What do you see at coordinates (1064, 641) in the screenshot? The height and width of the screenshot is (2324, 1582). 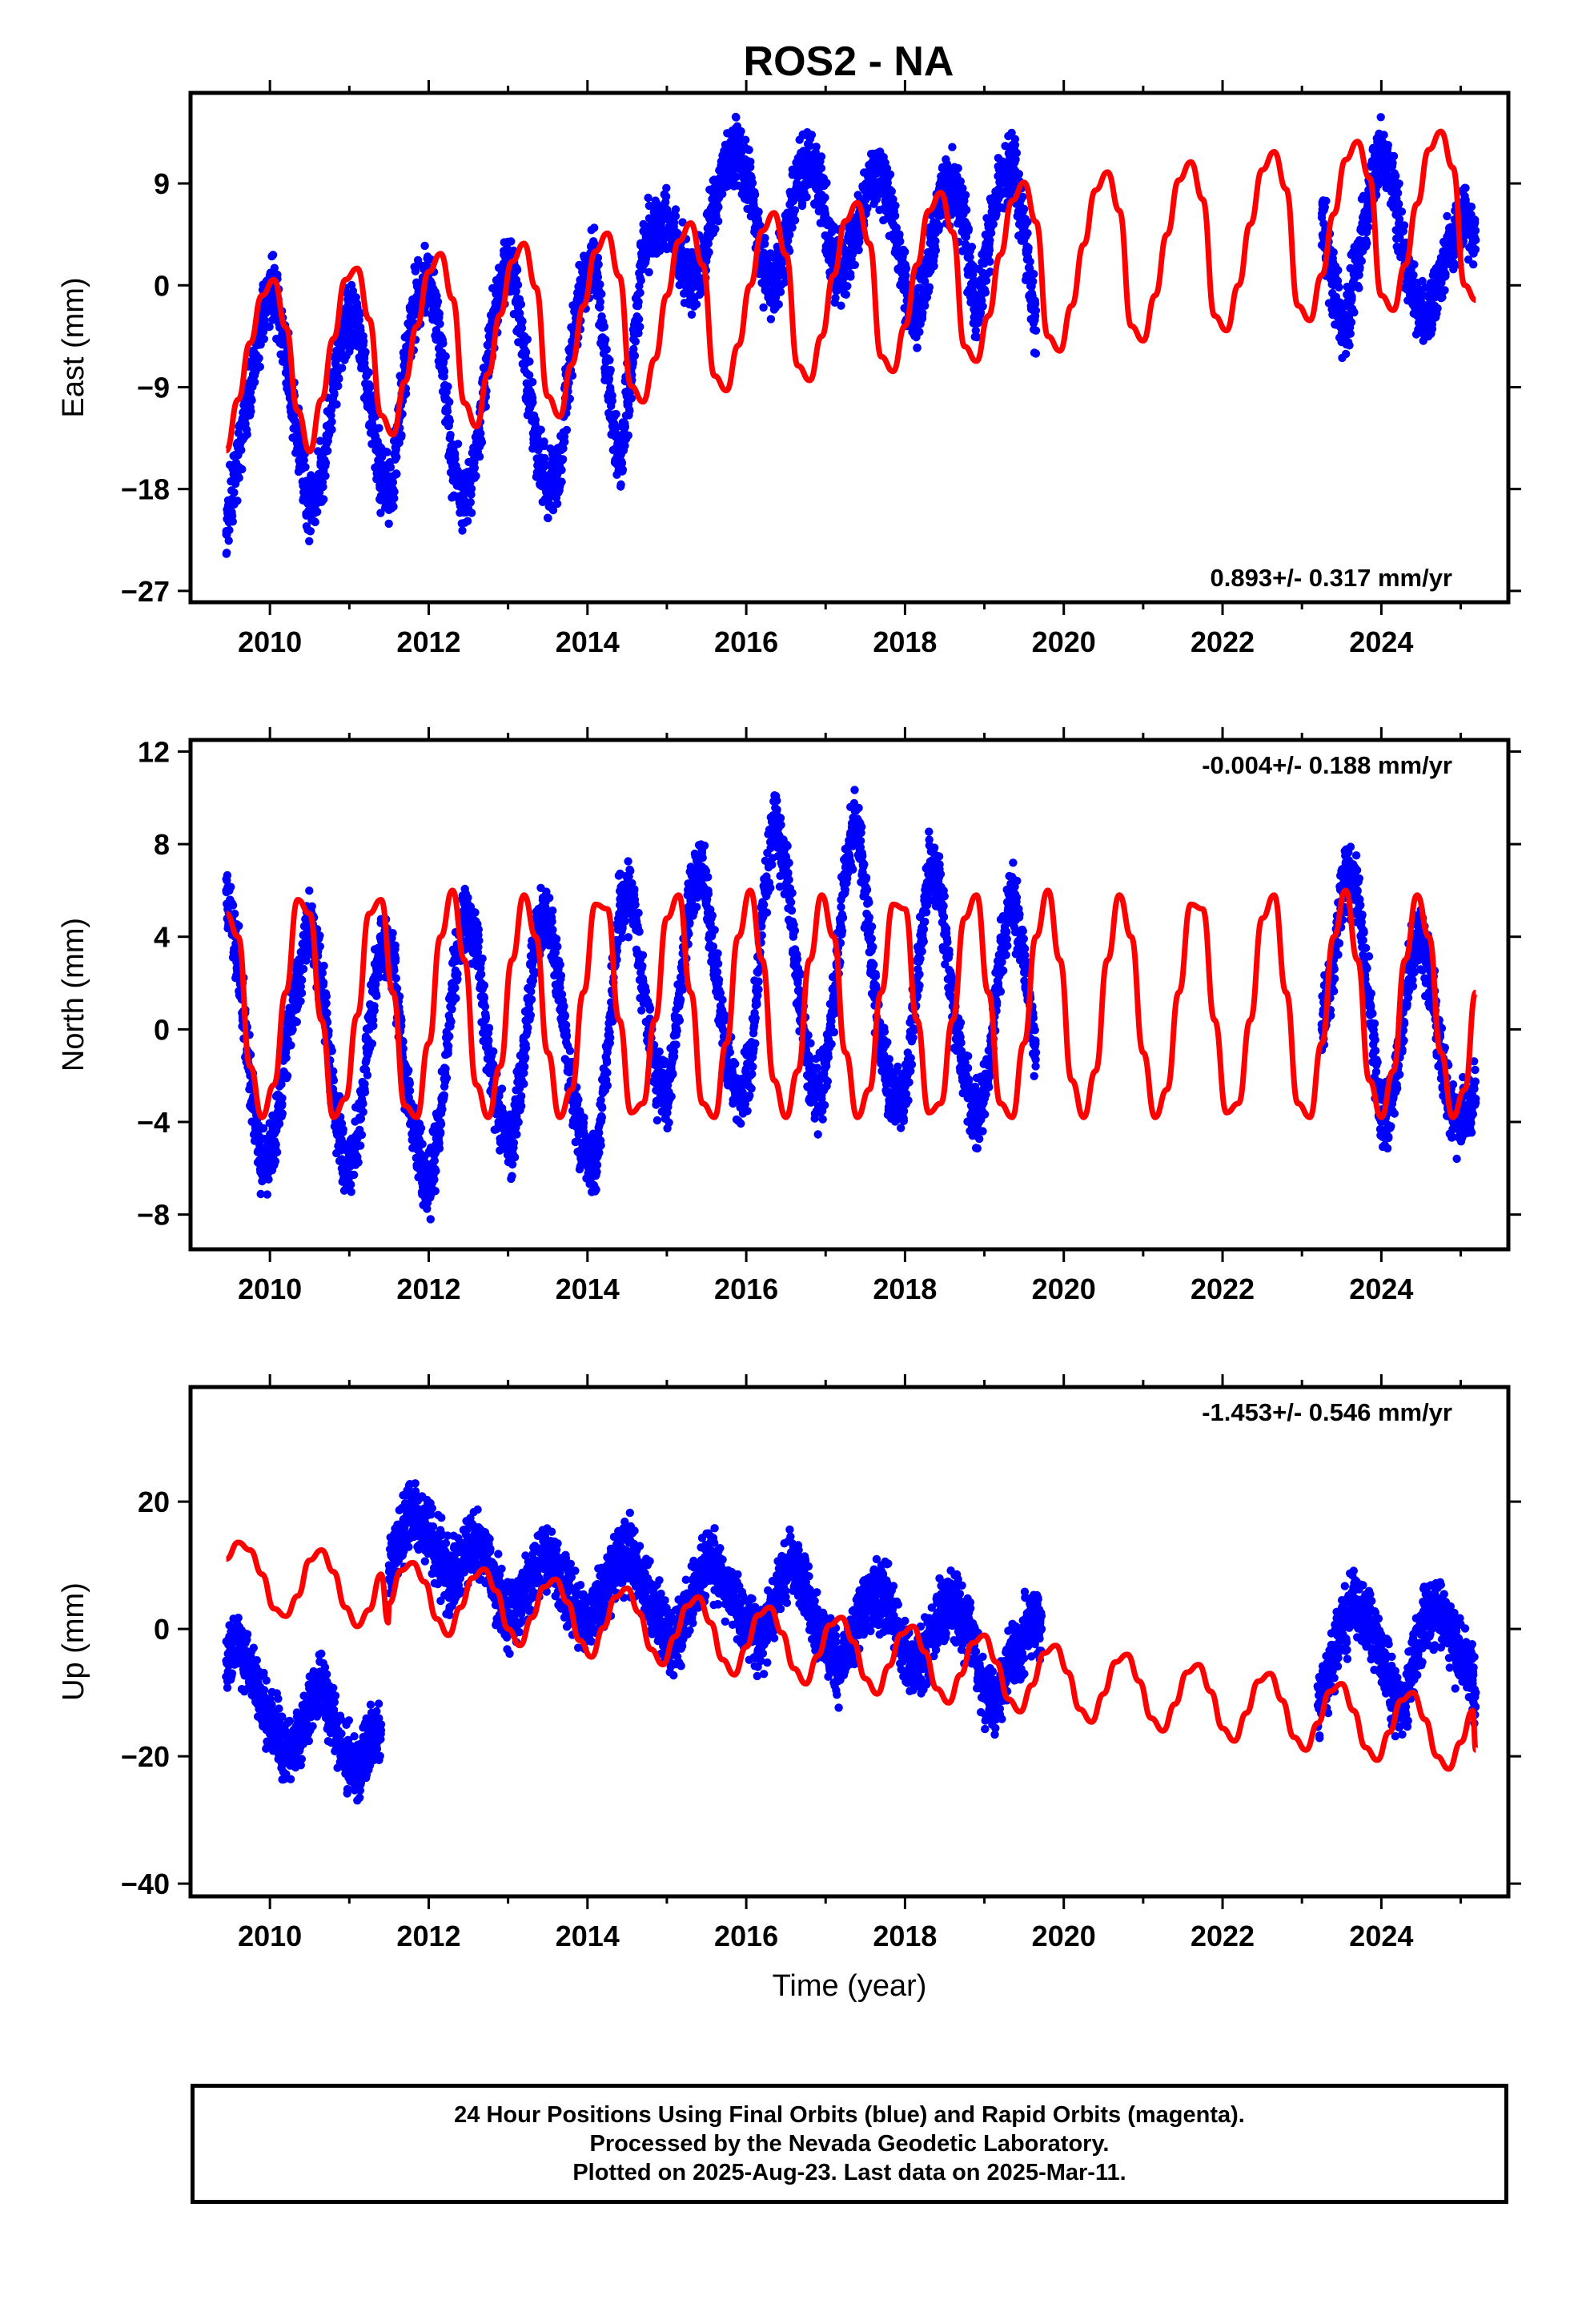 I see `east-x-tick-label: 2020` at bounding box center [1064, 641].